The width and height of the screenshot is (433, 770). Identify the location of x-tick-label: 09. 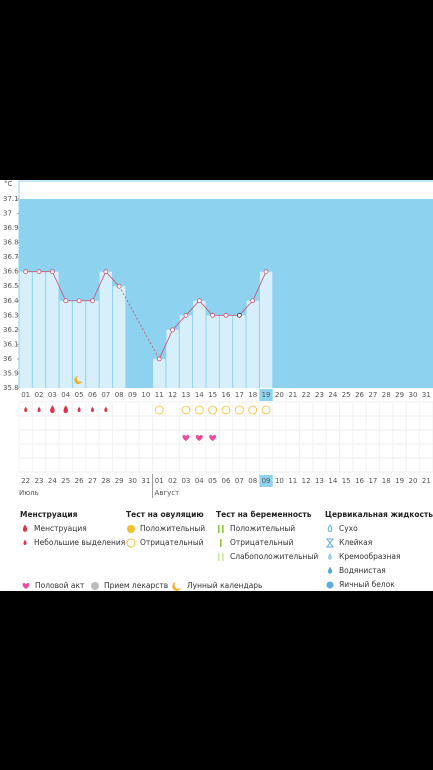
(132, 395).